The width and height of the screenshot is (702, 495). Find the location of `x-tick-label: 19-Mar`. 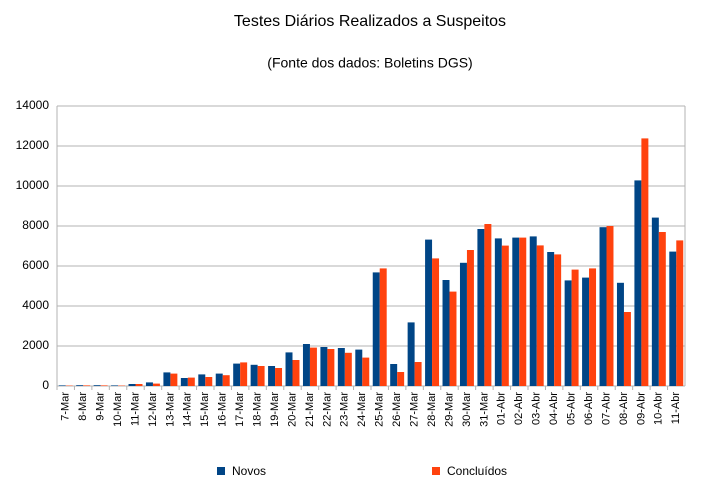

x-tick-label: 19-Mar is located at coordinates (275, 409).